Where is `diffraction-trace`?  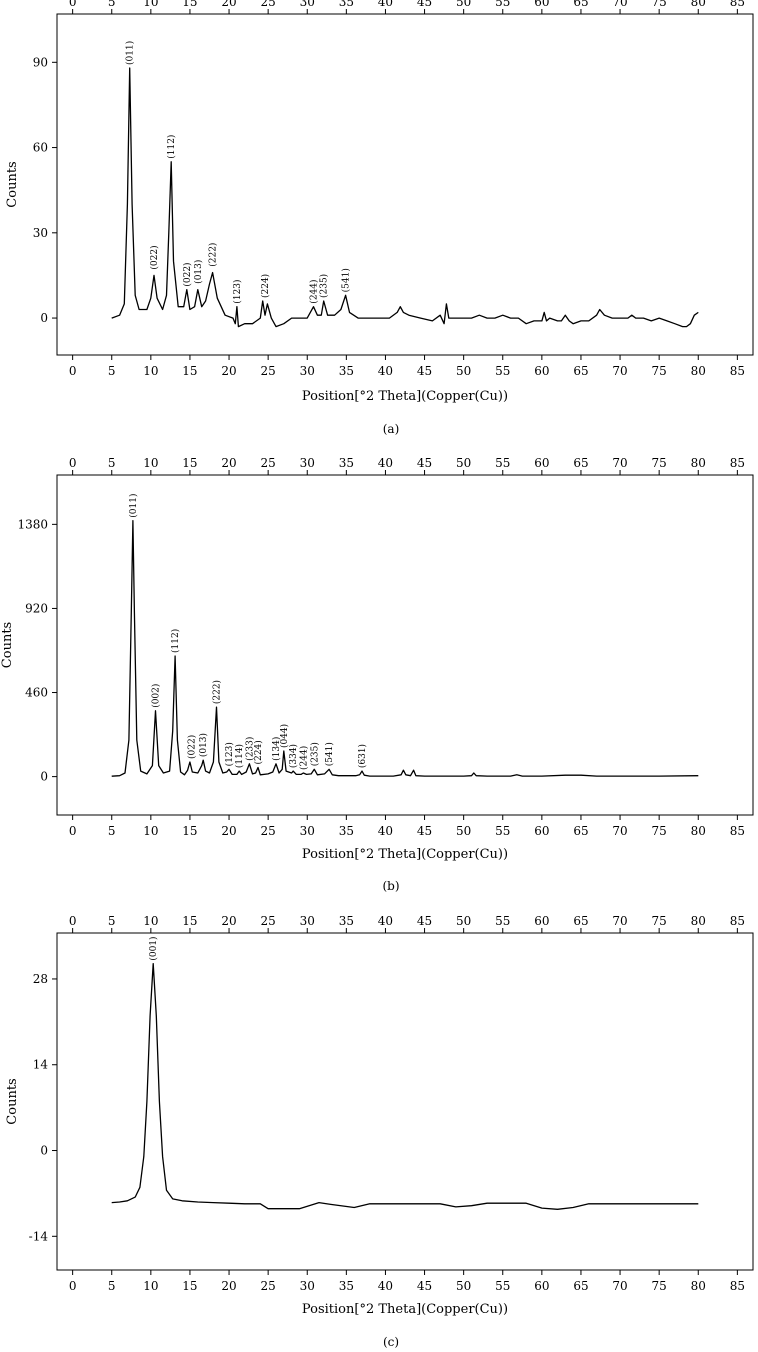 diffraction-trace is located at coordinates (405, 648).